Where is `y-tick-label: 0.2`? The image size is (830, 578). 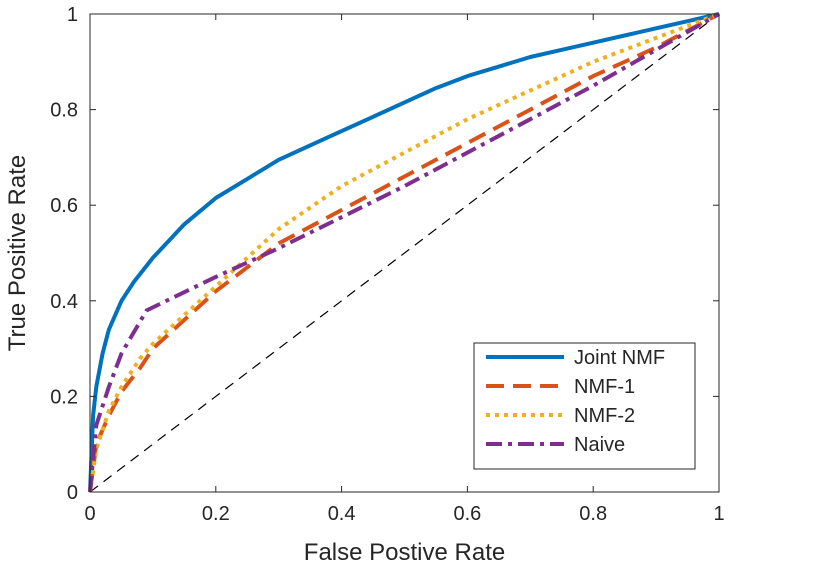 y-tick-label: 0.2 is located at coordinates (64, 397).